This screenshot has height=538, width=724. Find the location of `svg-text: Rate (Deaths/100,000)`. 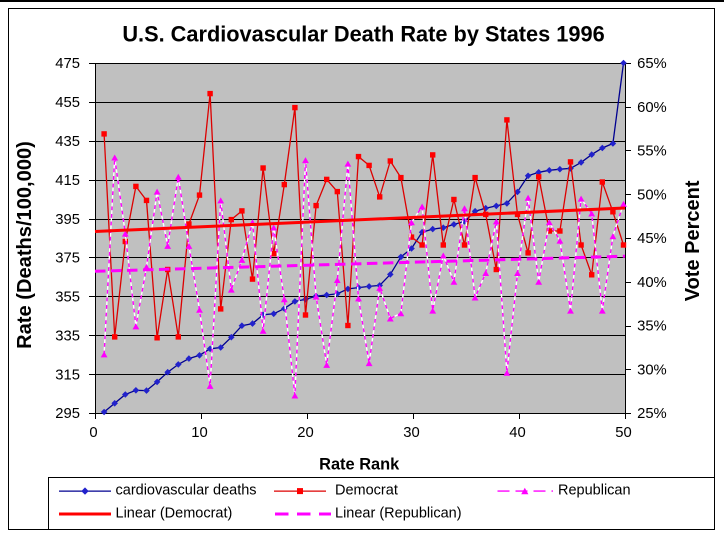

svg-text: Rate (Deaths/100,000) is located at coordinates (25, 245).